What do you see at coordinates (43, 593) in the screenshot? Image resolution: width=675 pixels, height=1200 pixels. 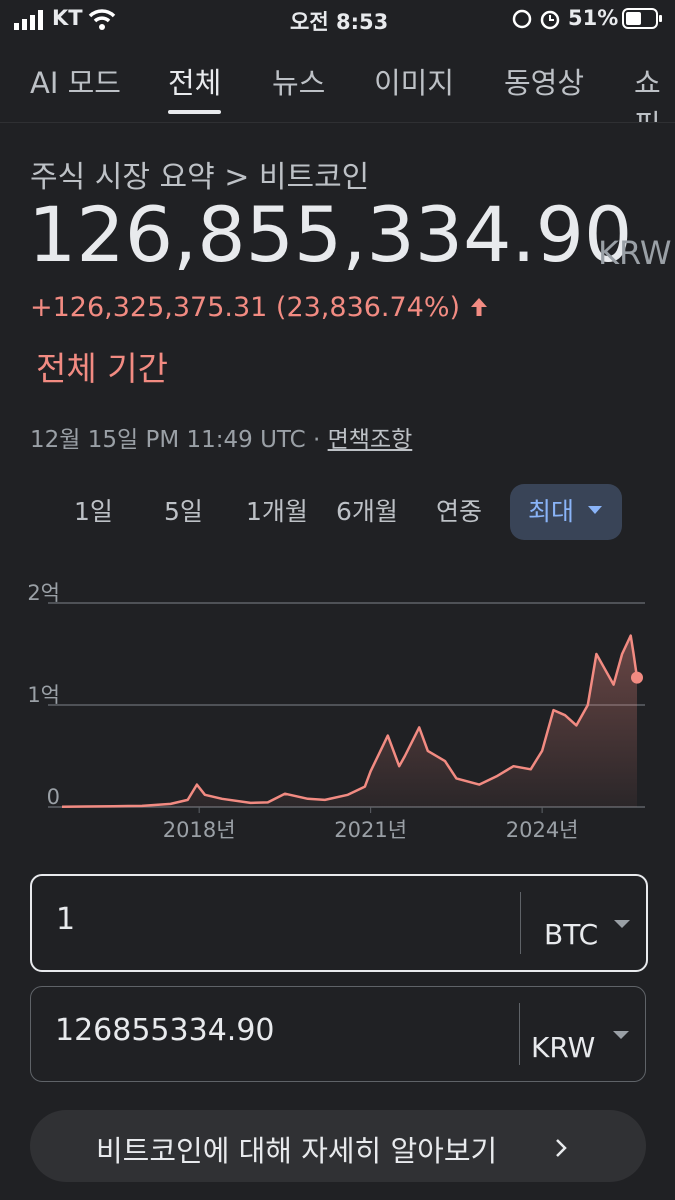 I see `y-tick-label: 2억` at bounding box center [43, 593].